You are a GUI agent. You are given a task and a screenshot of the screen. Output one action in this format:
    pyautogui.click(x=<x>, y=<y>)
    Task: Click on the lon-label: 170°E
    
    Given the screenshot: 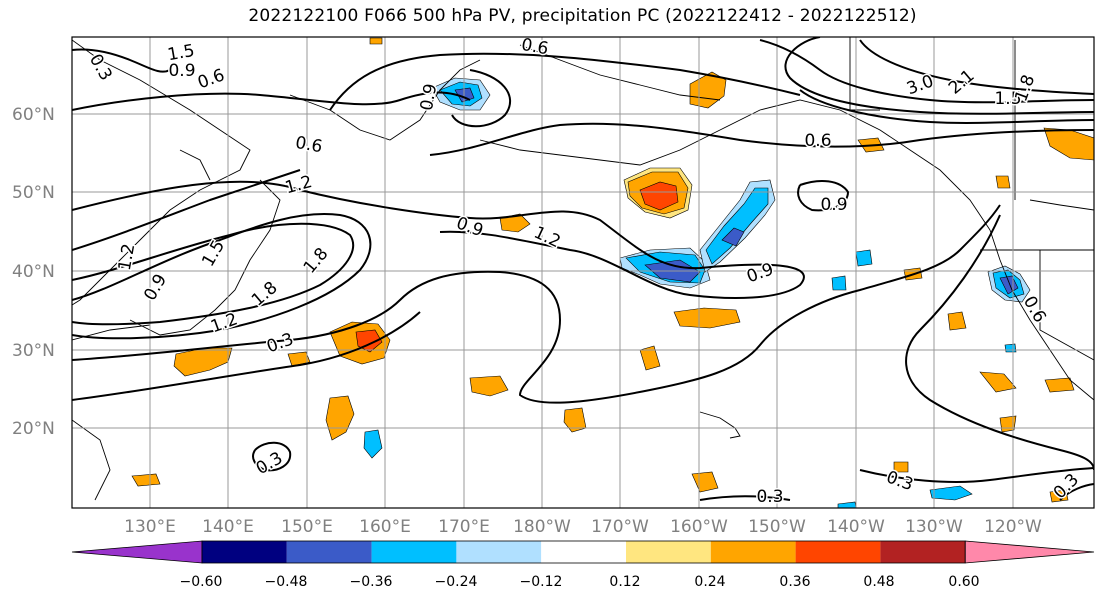 What is the action you would take?
    pyautogui.click(x=464, y=527)
    